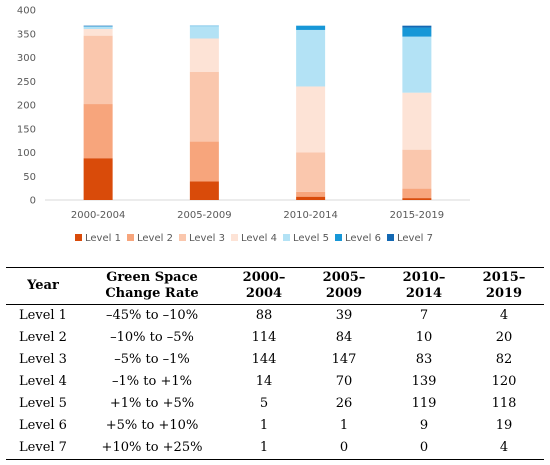 Image resolution: width=550 pixels, height=465 pixels. Describe the element at coordinates (424, 403) in the screenshot. I see `table-cell: 119` at that location.